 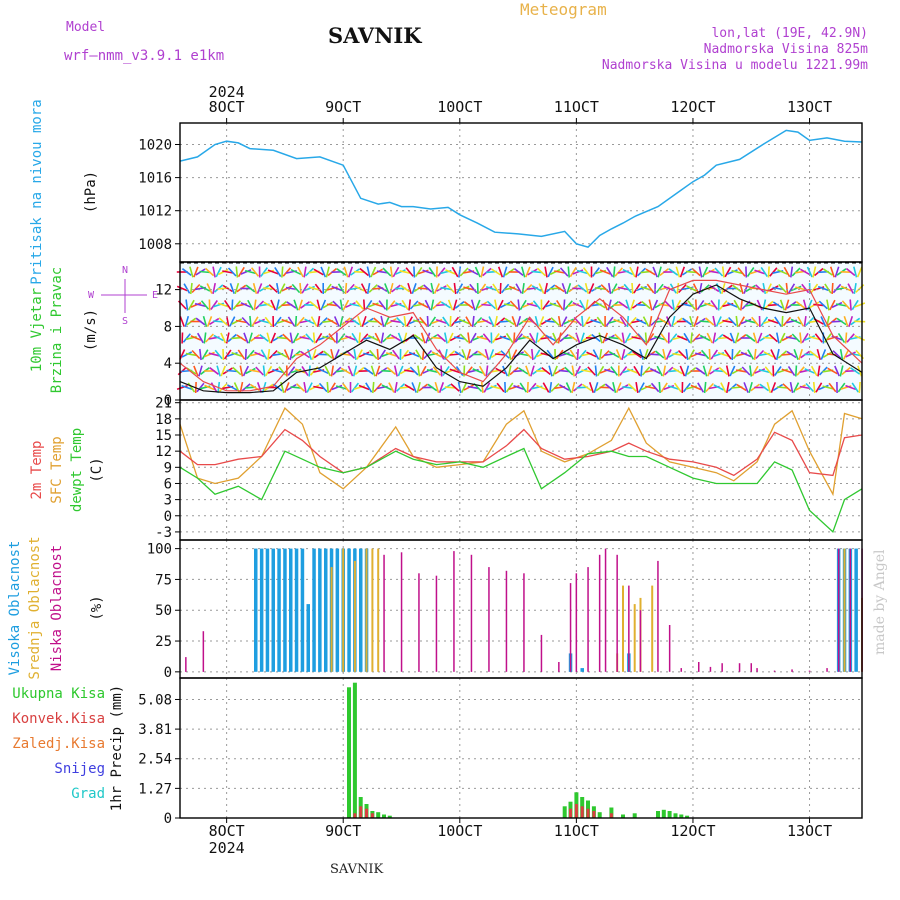 I want to click on coords-text: lon,lat (19E, 42.9N), so click(x=789, y=33).